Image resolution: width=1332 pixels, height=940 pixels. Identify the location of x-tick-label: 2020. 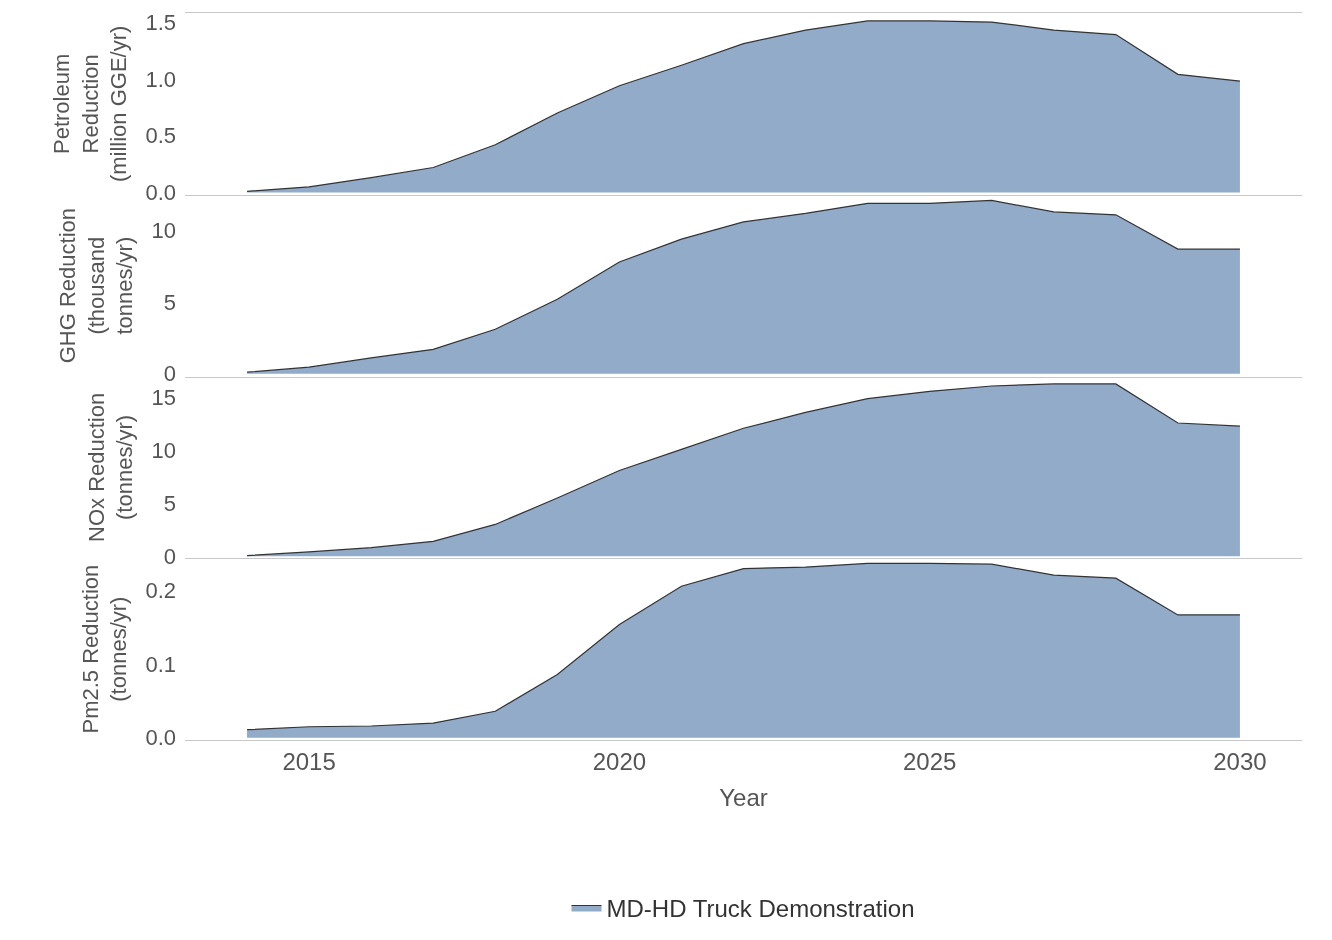
(619, 761).